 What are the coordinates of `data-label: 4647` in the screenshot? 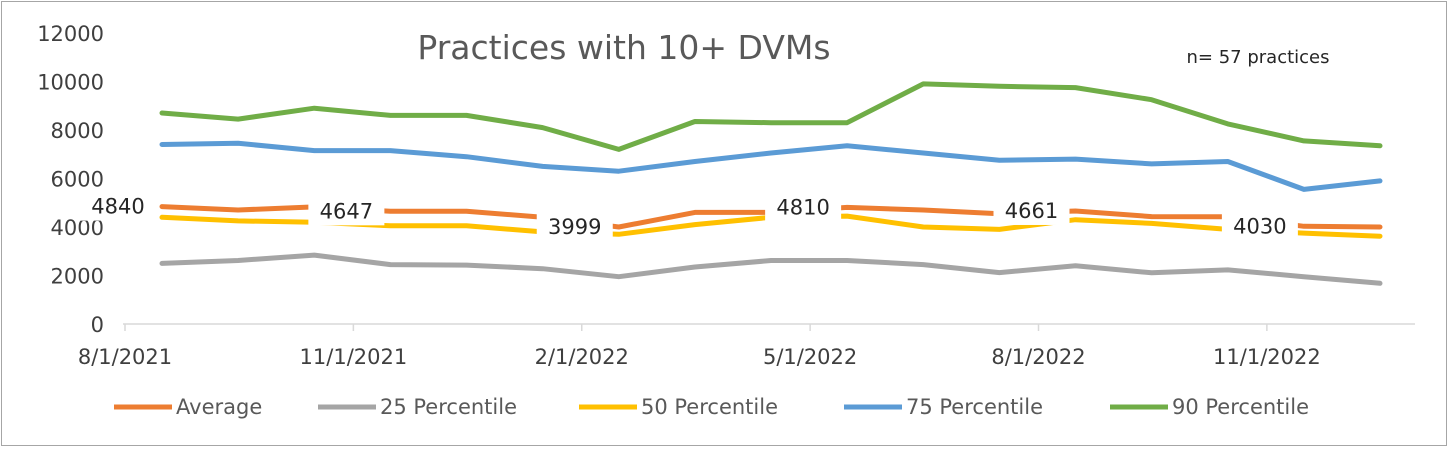 It's located at (346, 211).